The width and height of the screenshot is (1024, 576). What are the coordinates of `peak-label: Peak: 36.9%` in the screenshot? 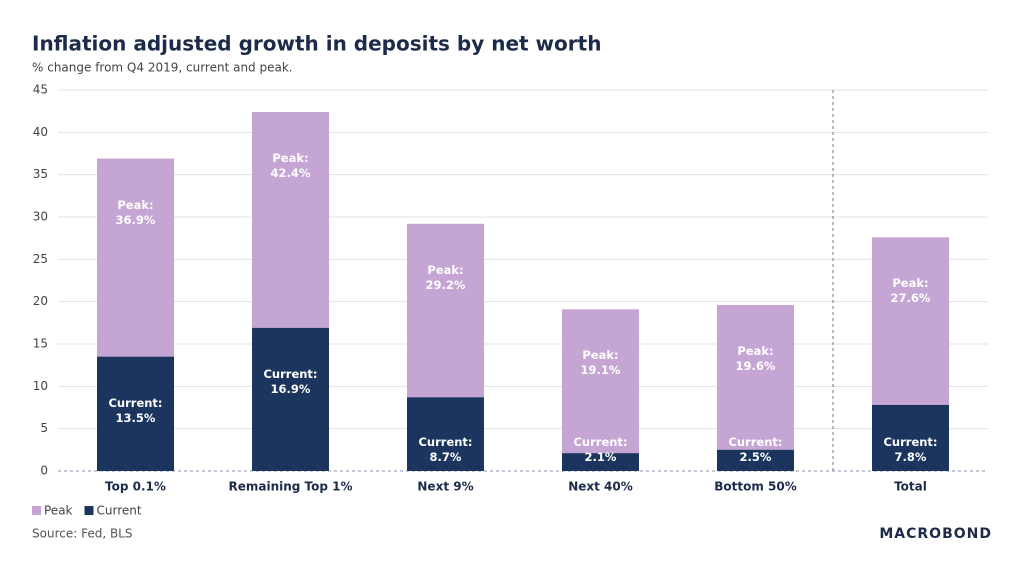 It's located at (135, 212).